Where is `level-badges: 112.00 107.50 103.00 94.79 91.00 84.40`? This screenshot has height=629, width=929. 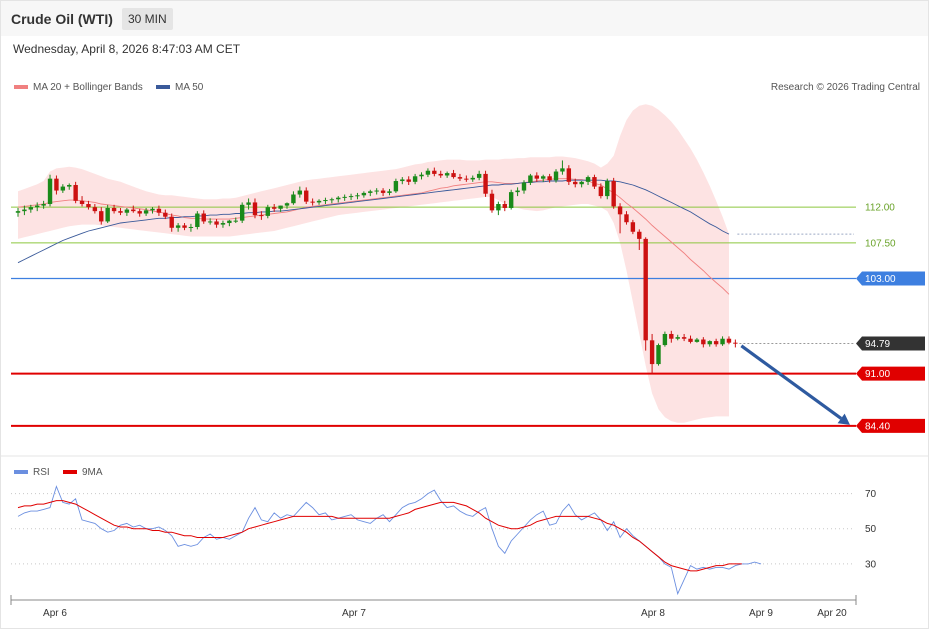
level-badges: 112.00 107.50 103.00 94.79 91.00 84.40 is located at coordinates (890, 318).